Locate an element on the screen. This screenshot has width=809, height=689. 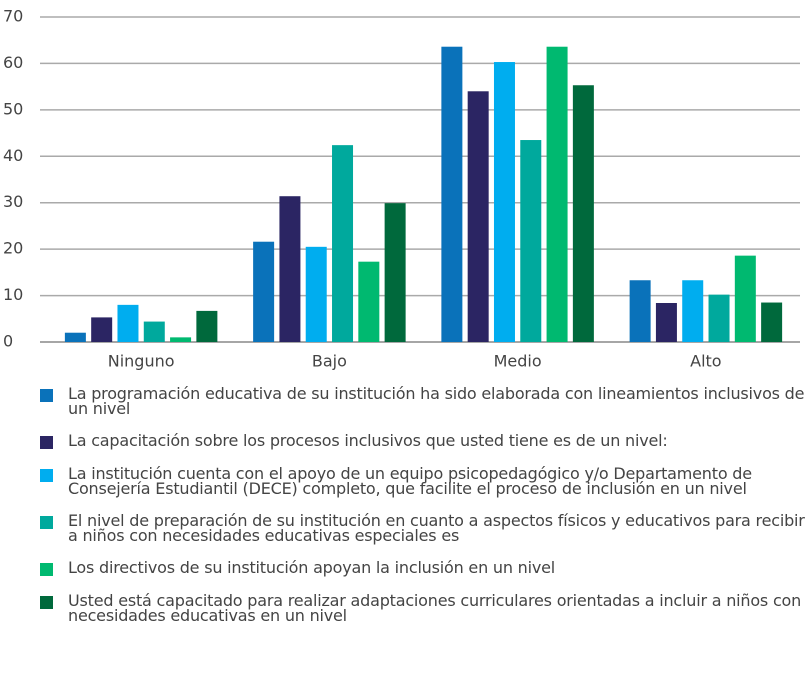
x-tick-label: Medio is located at coordinates (518, 361).